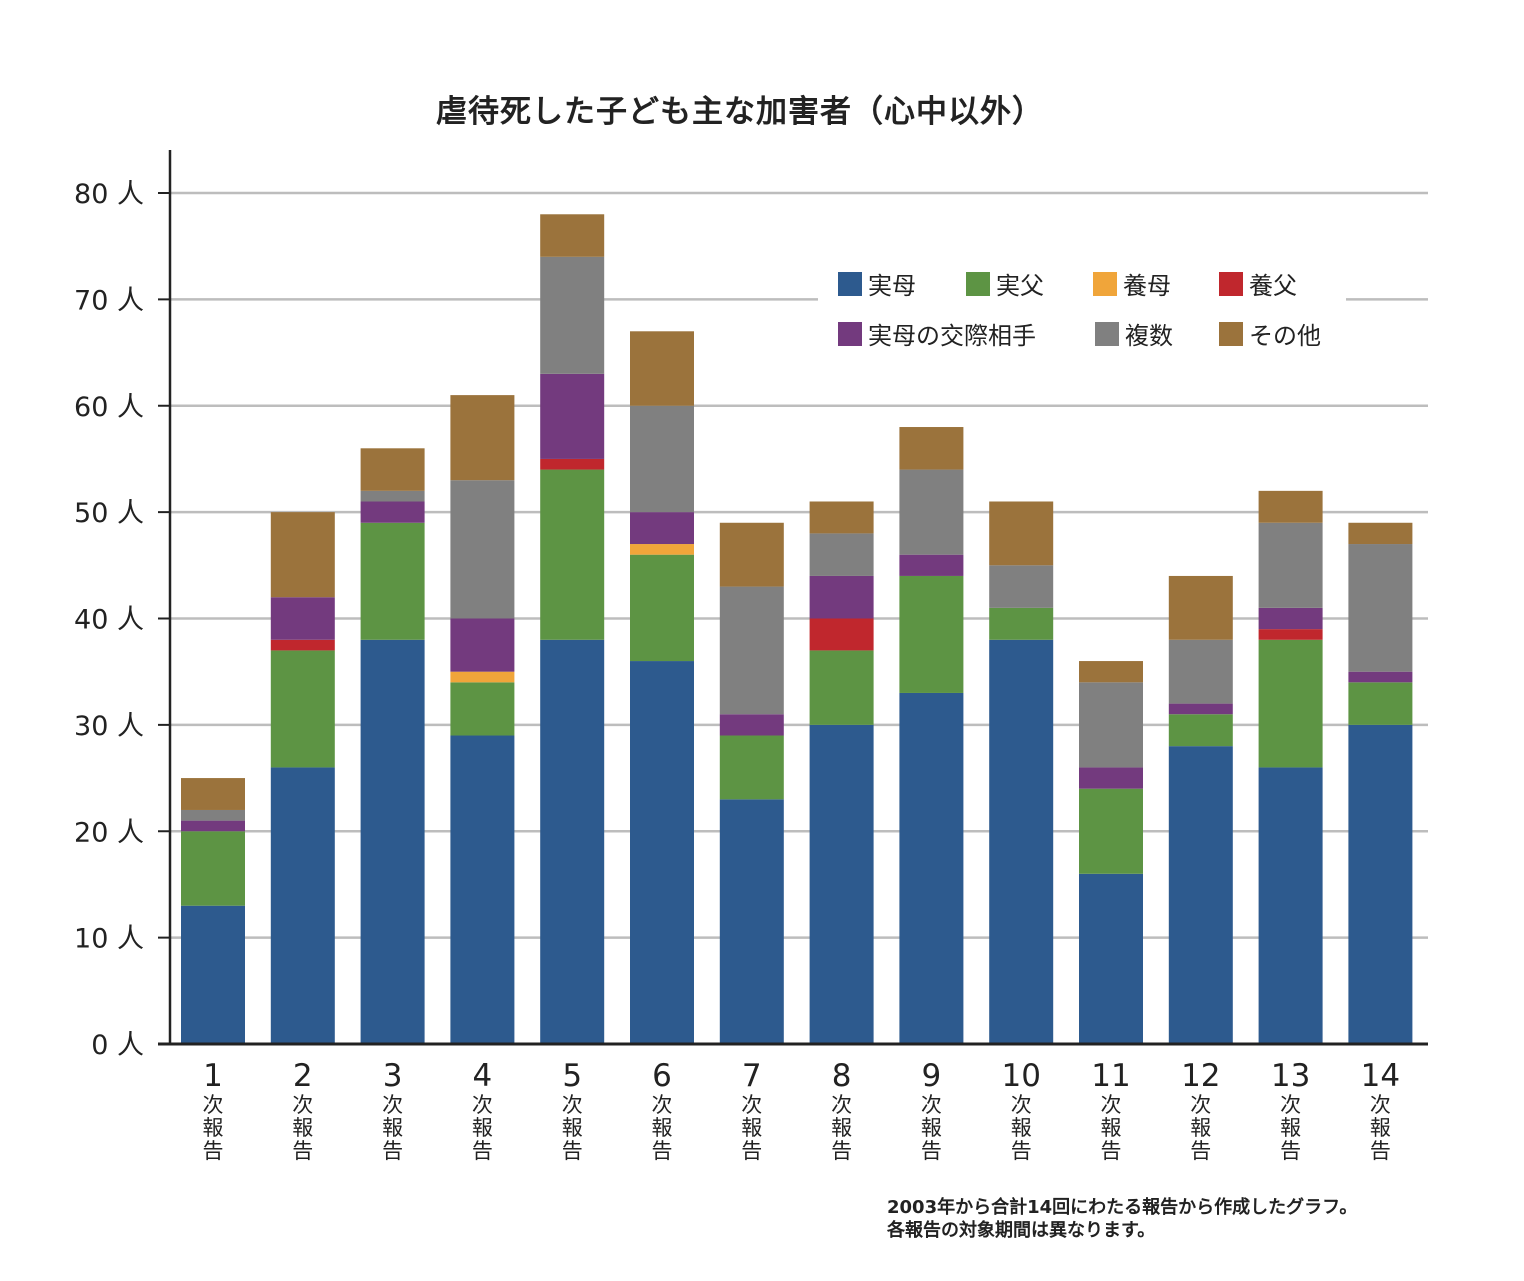  Describe the element at coordinates (1290, 1076) in the screenshot. I see `x-tick-label: 13` at that location.